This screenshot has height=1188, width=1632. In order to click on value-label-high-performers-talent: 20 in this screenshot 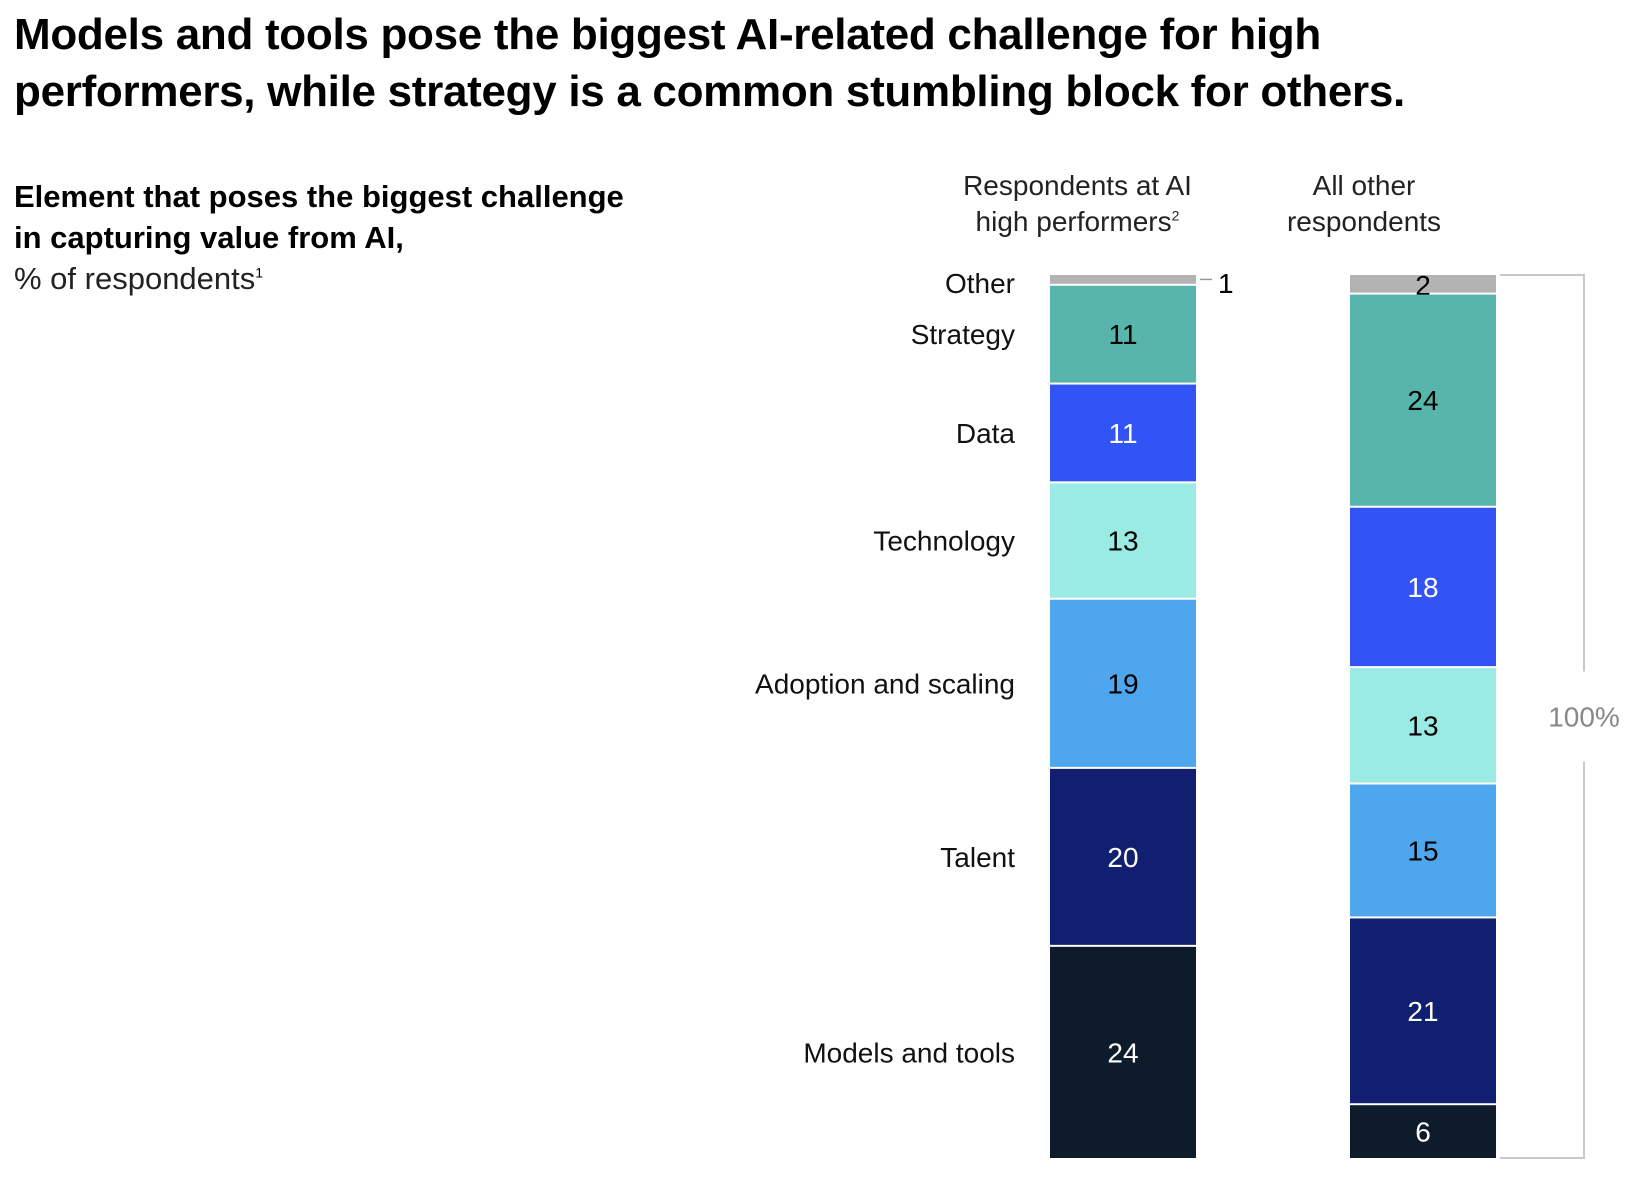, I will do `click(1122, 857)`.